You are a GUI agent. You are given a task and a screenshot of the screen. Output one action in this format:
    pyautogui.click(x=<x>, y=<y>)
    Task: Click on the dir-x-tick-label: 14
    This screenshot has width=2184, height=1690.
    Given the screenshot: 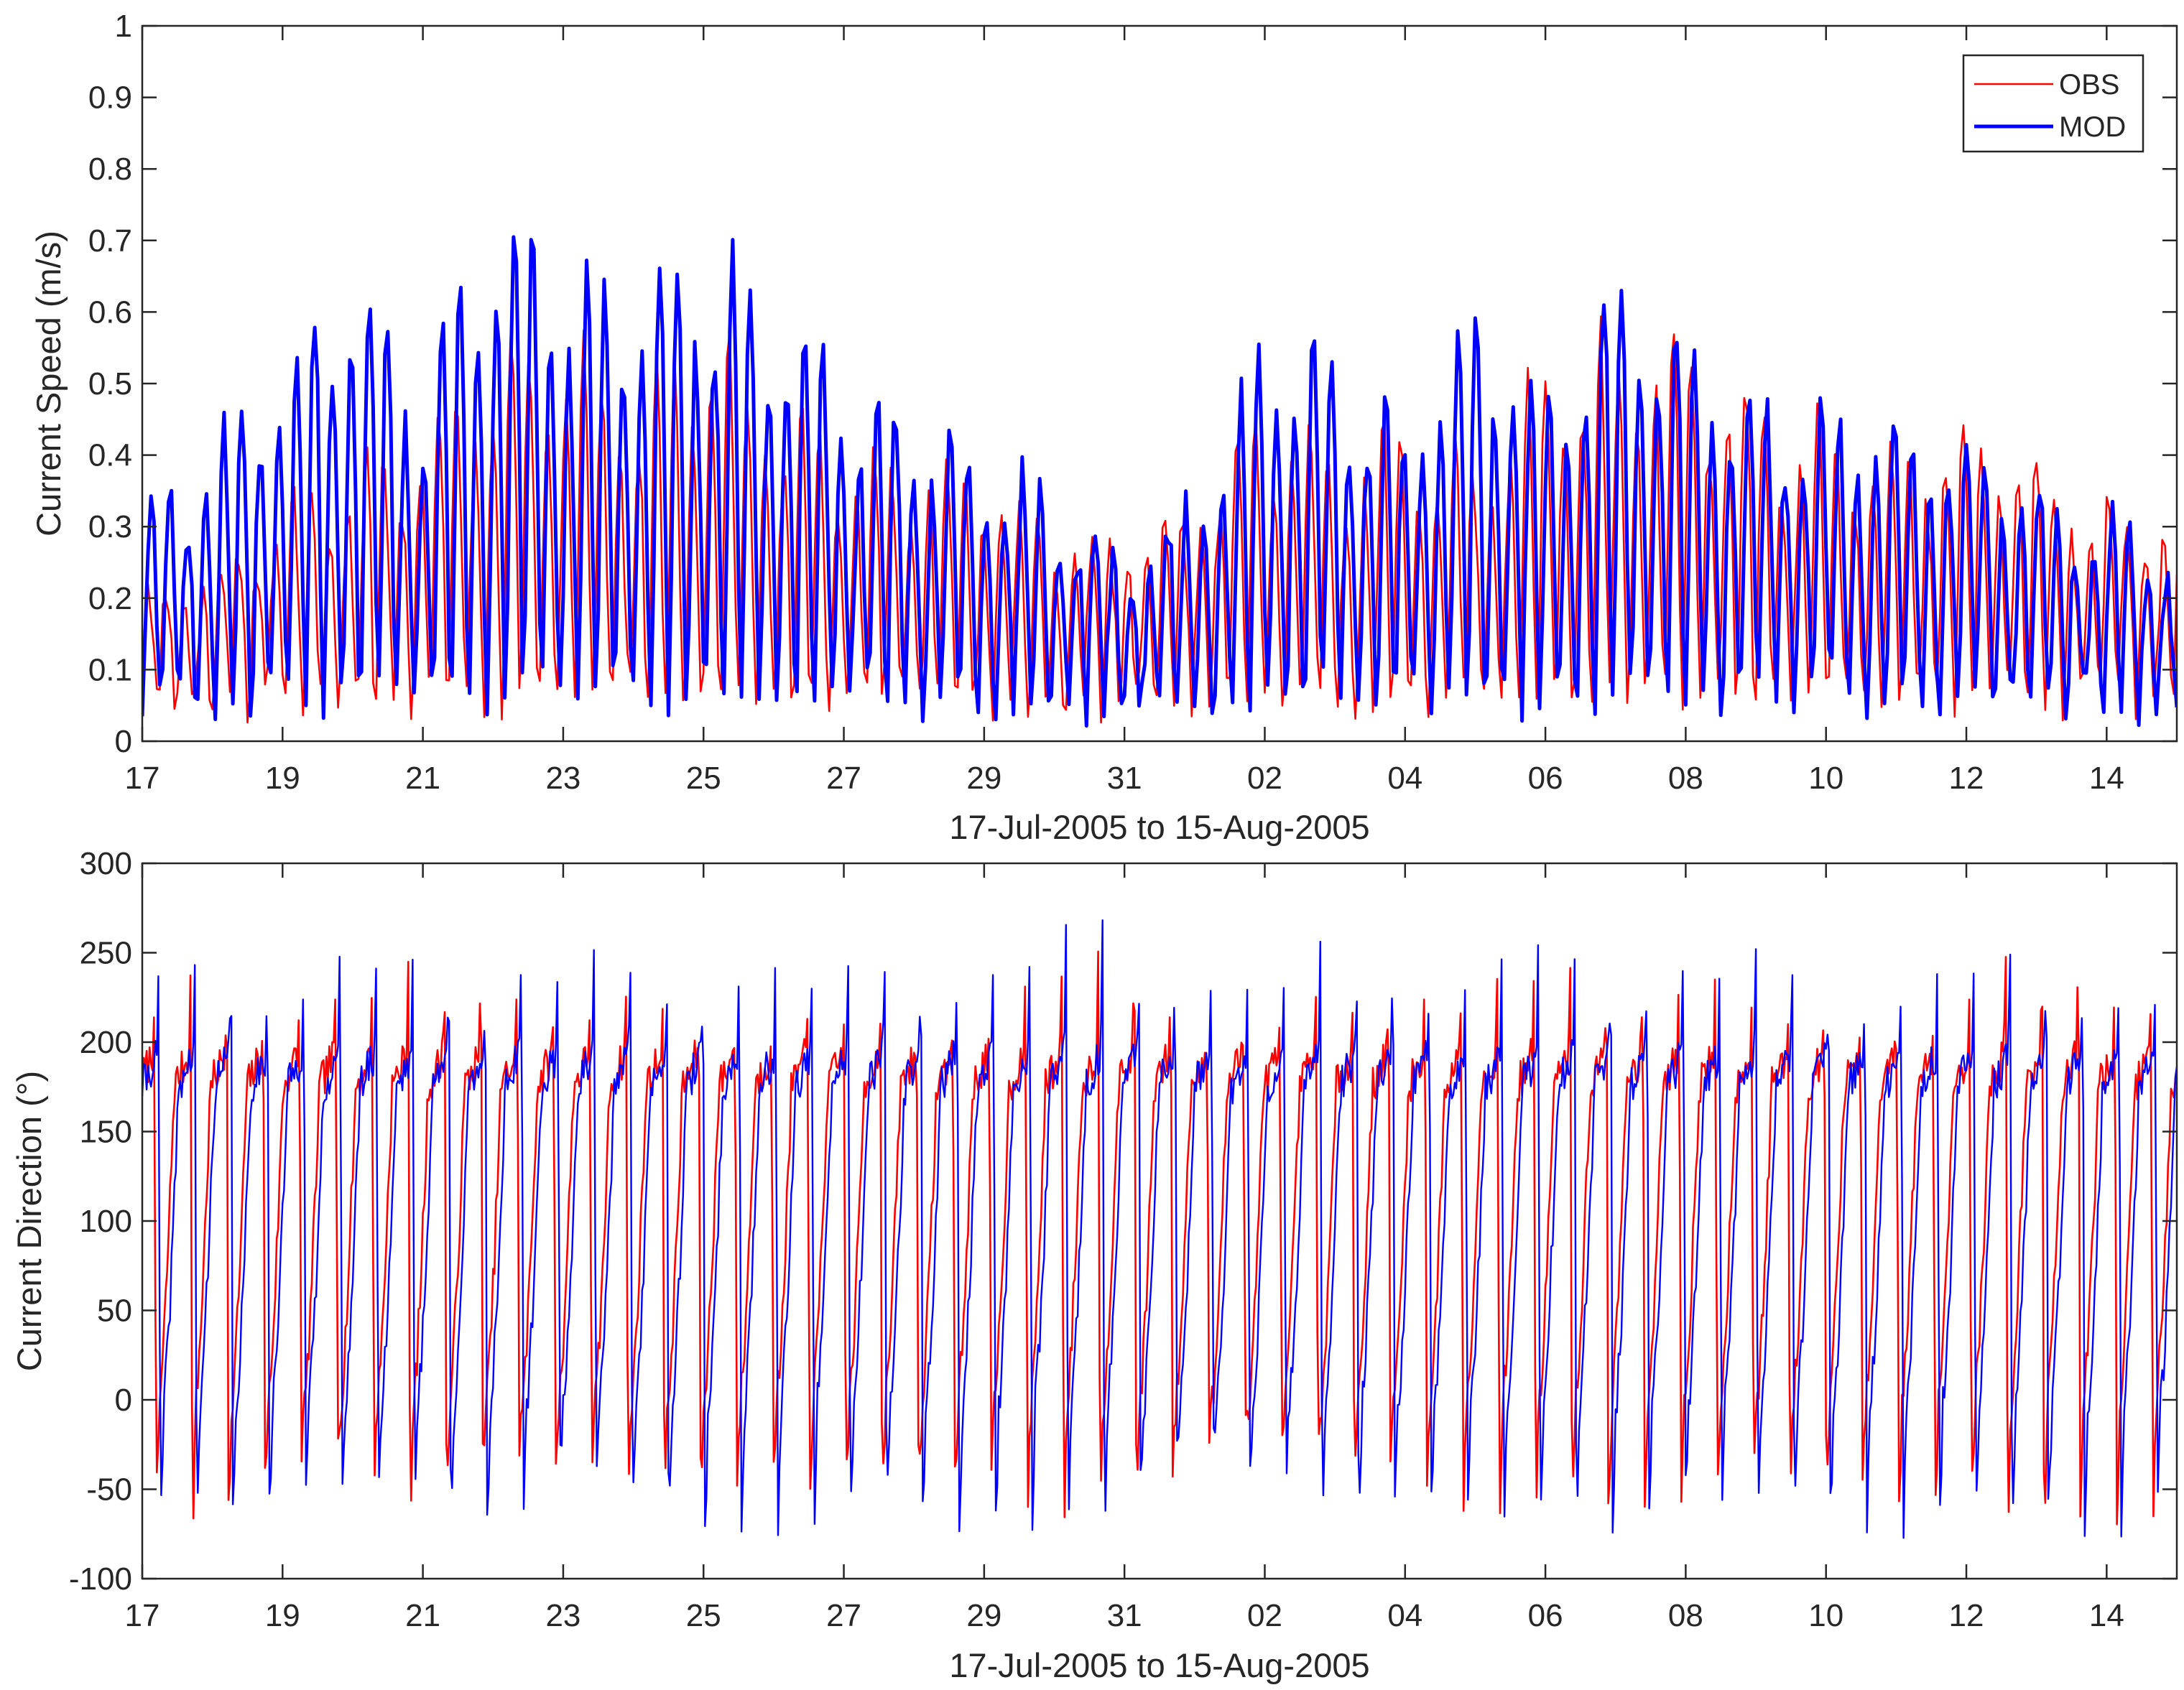 What is the action you would take?
    pyautogui.click(x=2106, y=1616)
    